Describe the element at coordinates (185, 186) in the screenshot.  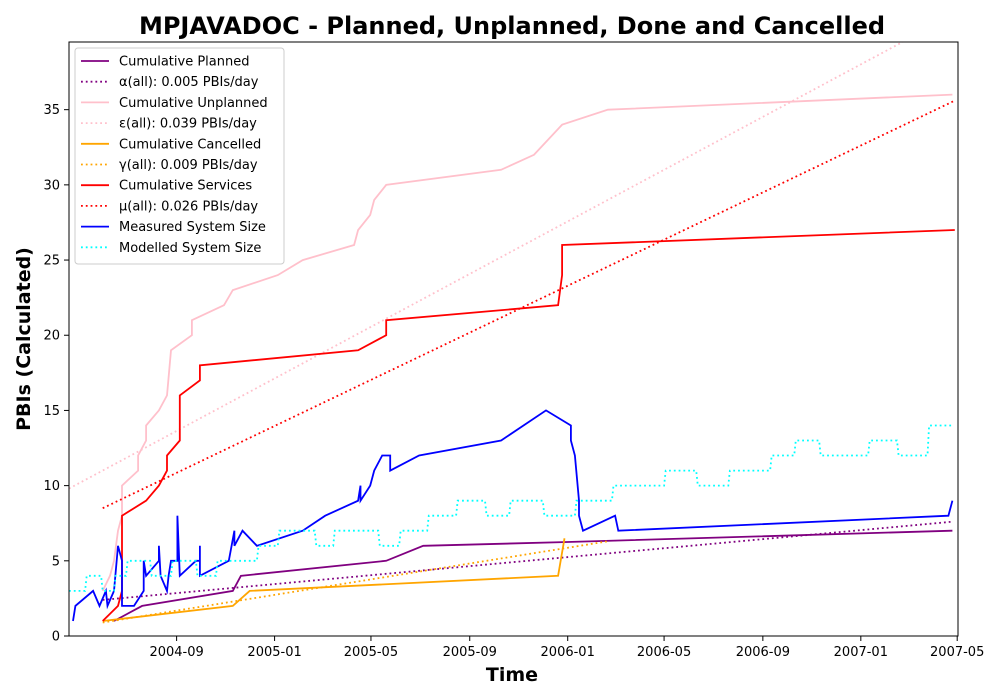
I see `legend-label: Cumulative Services` at that location.